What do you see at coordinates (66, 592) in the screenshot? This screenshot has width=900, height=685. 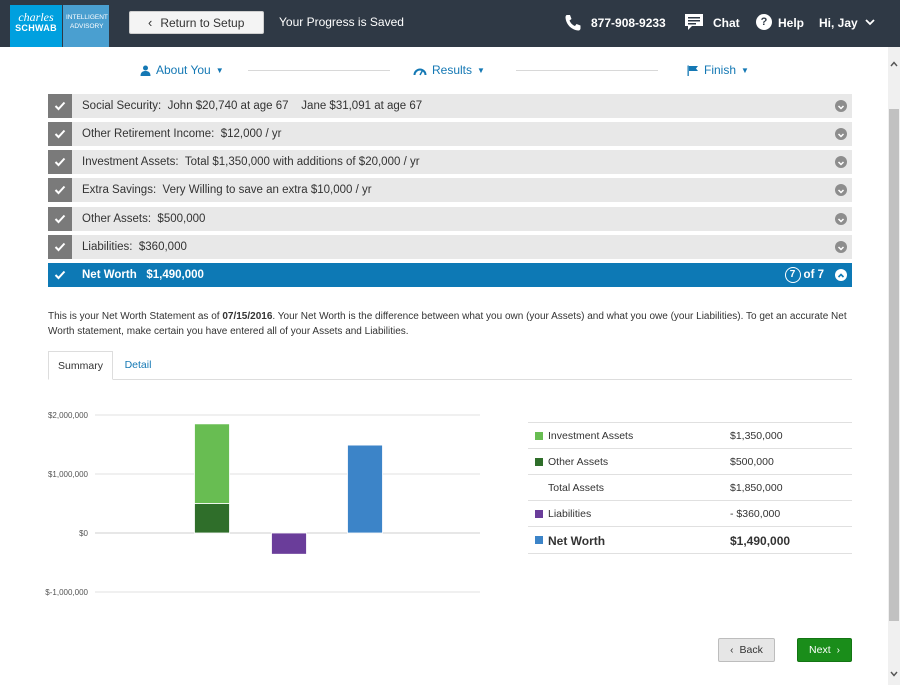 I see `y-tick-label: $-1,000,000` at bounding box center [66, 592].